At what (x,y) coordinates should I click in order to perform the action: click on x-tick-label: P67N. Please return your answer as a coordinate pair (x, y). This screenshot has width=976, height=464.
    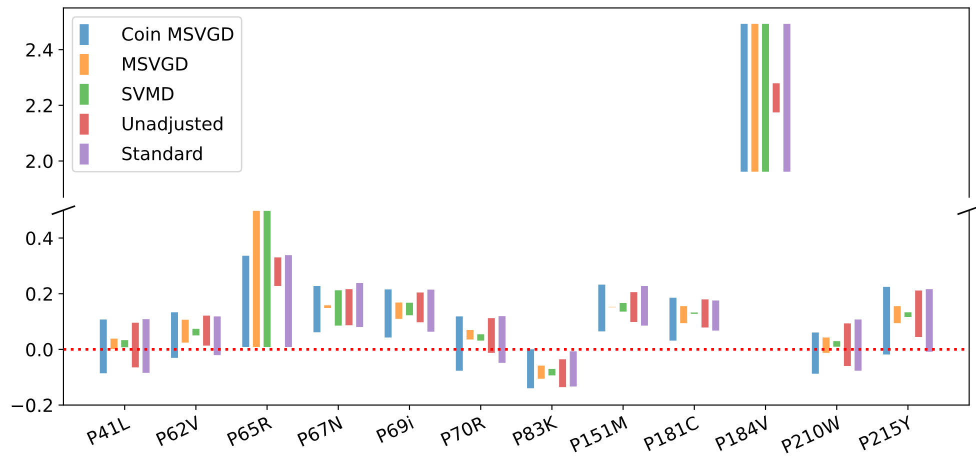
    Looking at the image, I should click on (320, 431).